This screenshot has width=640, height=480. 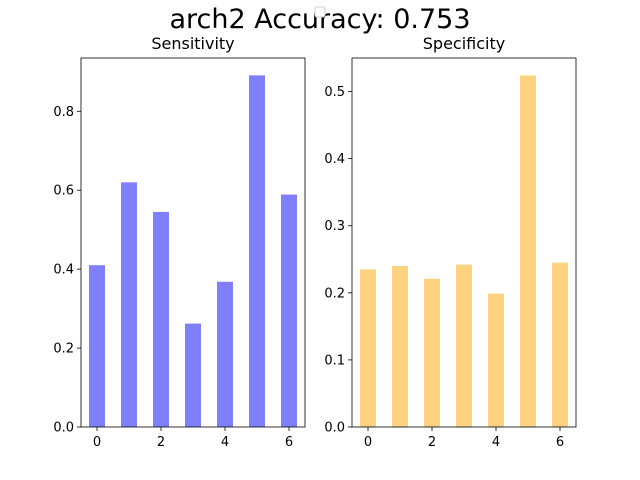 I want to click on y-tick-label: 0.5, so click(x=334, y=92).